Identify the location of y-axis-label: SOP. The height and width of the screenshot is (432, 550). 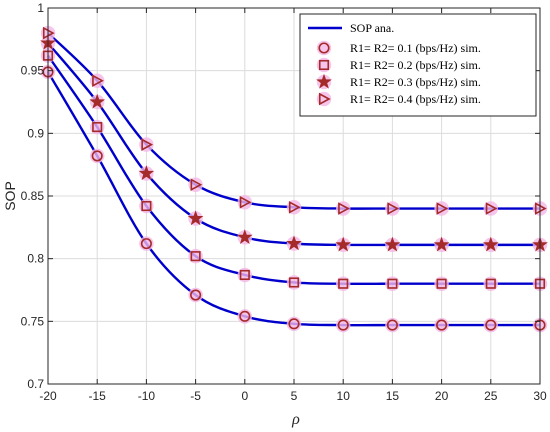
(10, 196).